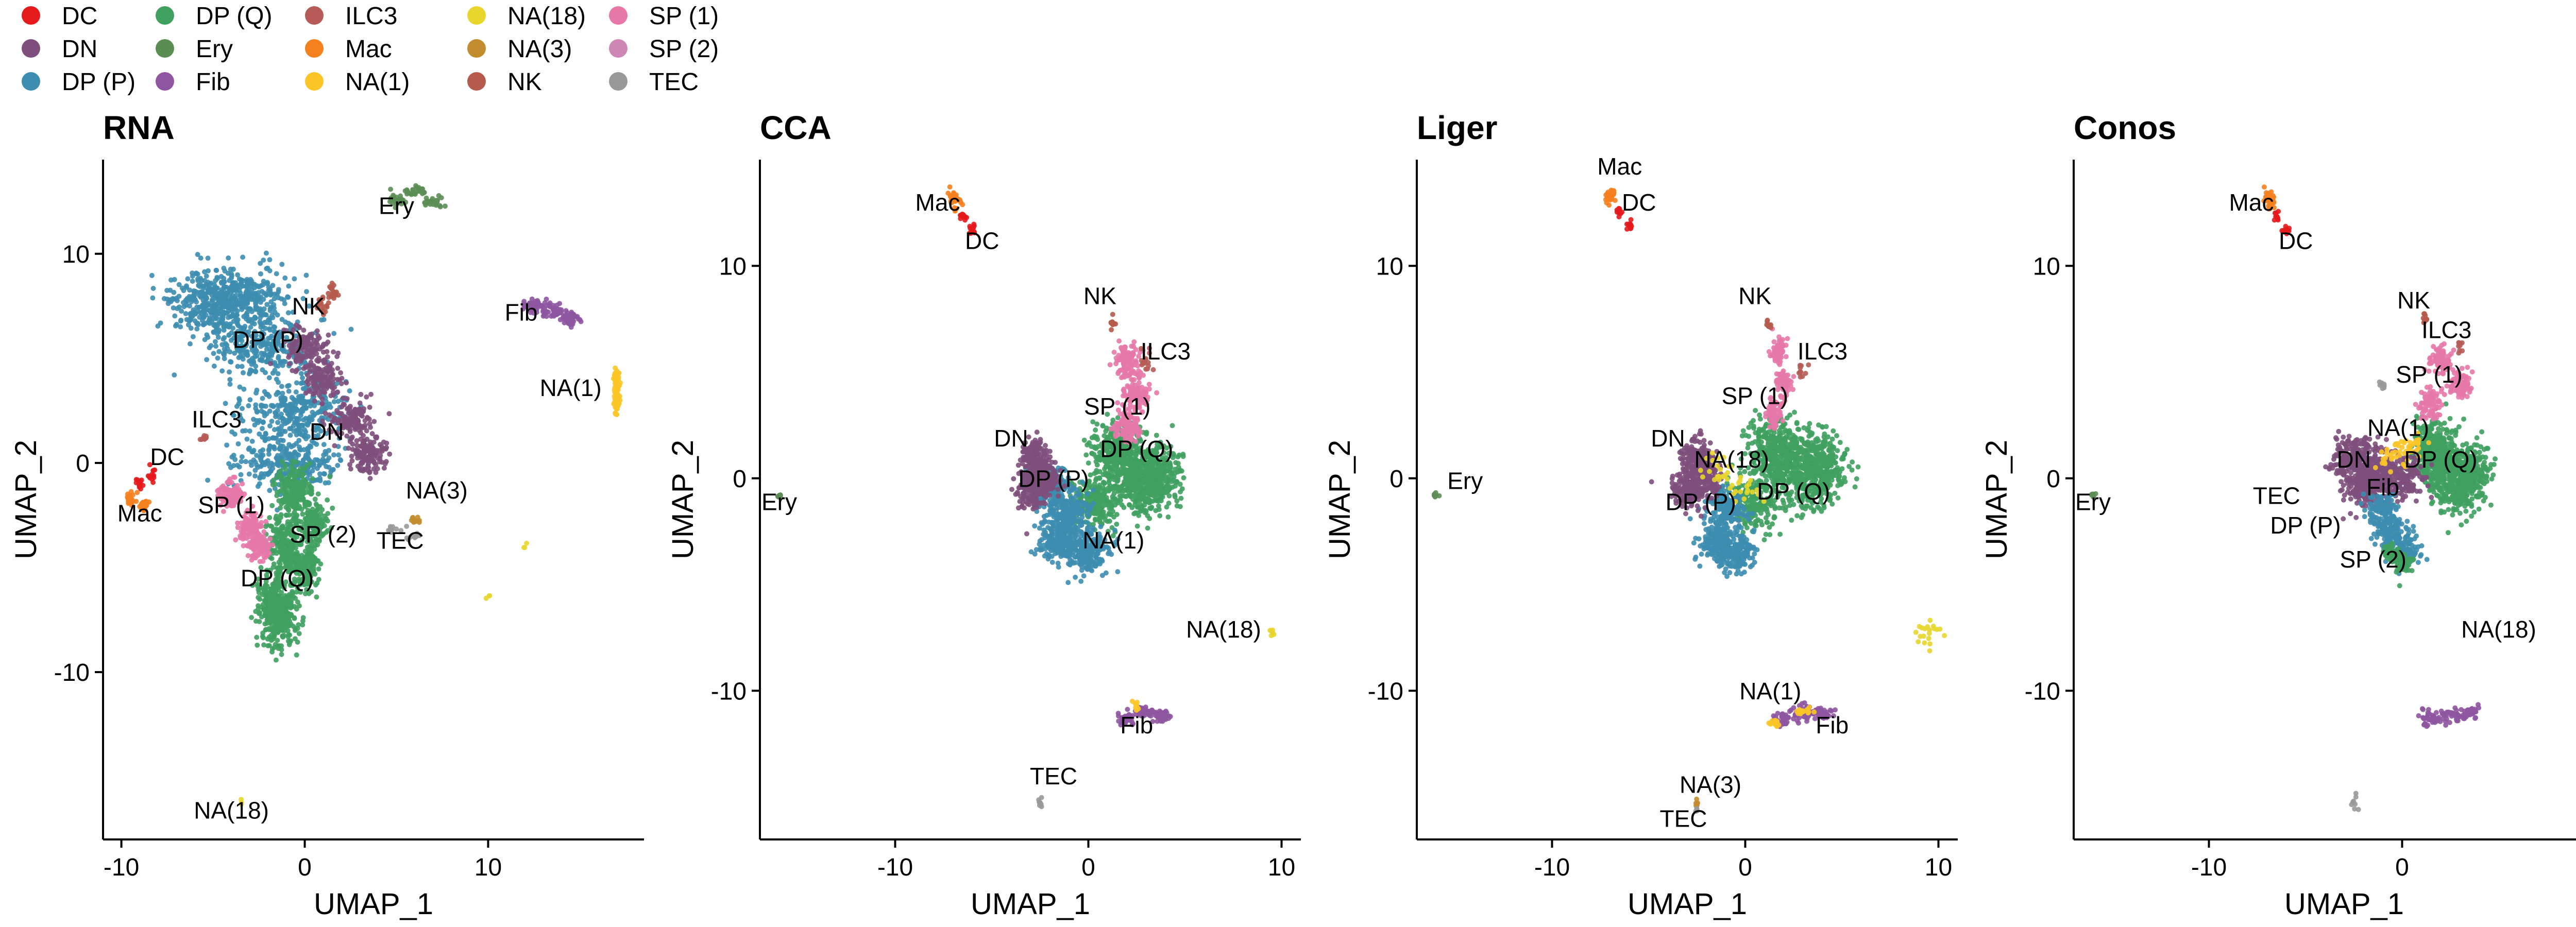 This screenshot has height=927, width=2576. What do you see at coordinates (79, 82) in the screenshot?
I see `legend-item: DP (P)` at bounding box center [79, 82].